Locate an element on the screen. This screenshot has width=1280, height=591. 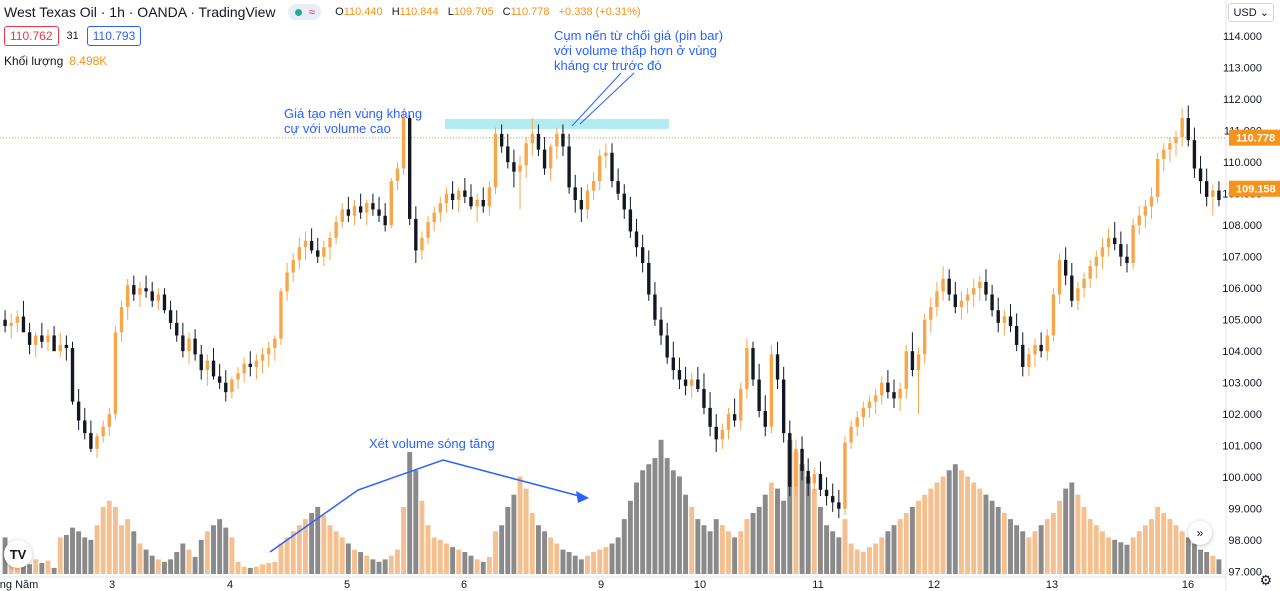
volume-legend: Khối lượng 8.498K is located at coordinates (55, 61).